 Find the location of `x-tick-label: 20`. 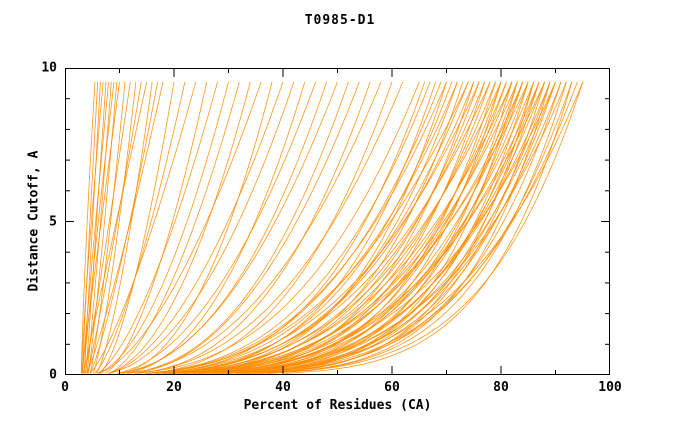

x-tick-label: 20 is located at coordinates (174, 387).